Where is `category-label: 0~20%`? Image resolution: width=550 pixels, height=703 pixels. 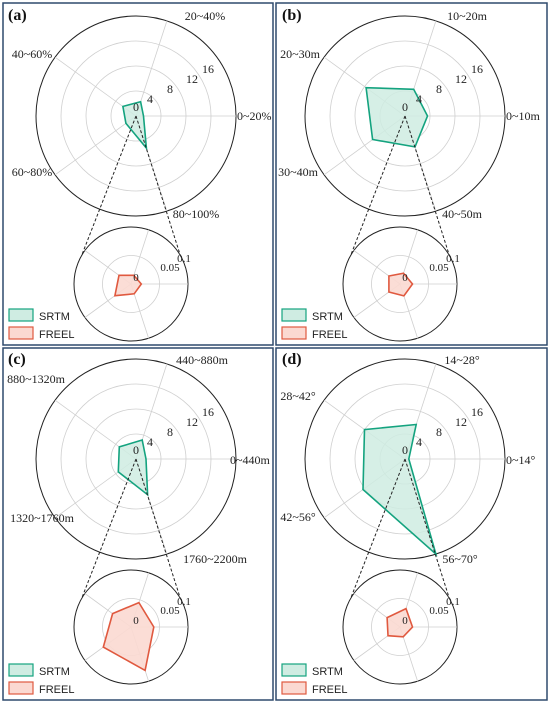 category-label: 0~20% is located at coordinates (254, 116).